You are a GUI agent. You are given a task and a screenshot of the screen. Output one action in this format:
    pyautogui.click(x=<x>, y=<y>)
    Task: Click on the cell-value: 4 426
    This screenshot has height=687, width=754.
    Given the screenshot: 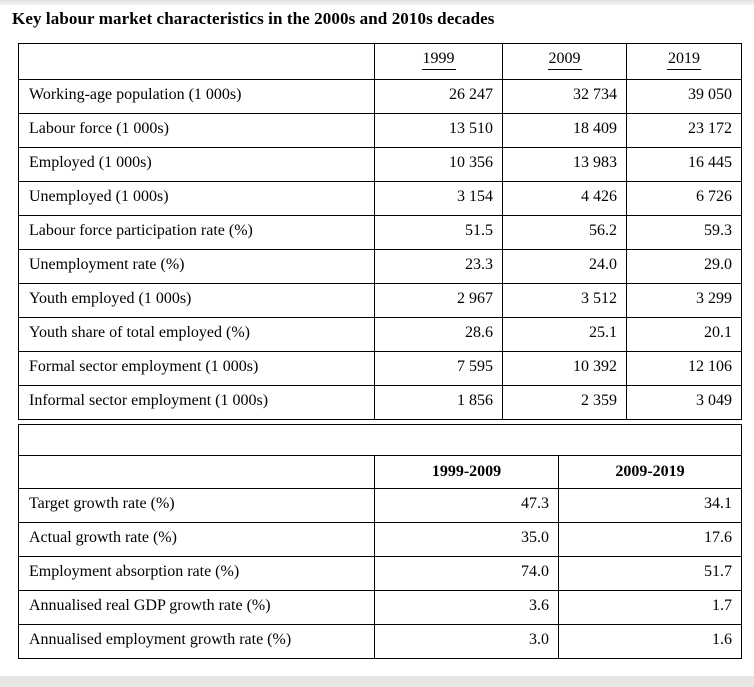 What is the action you would take?
    pyautogui.click(x=564, y=198)
    